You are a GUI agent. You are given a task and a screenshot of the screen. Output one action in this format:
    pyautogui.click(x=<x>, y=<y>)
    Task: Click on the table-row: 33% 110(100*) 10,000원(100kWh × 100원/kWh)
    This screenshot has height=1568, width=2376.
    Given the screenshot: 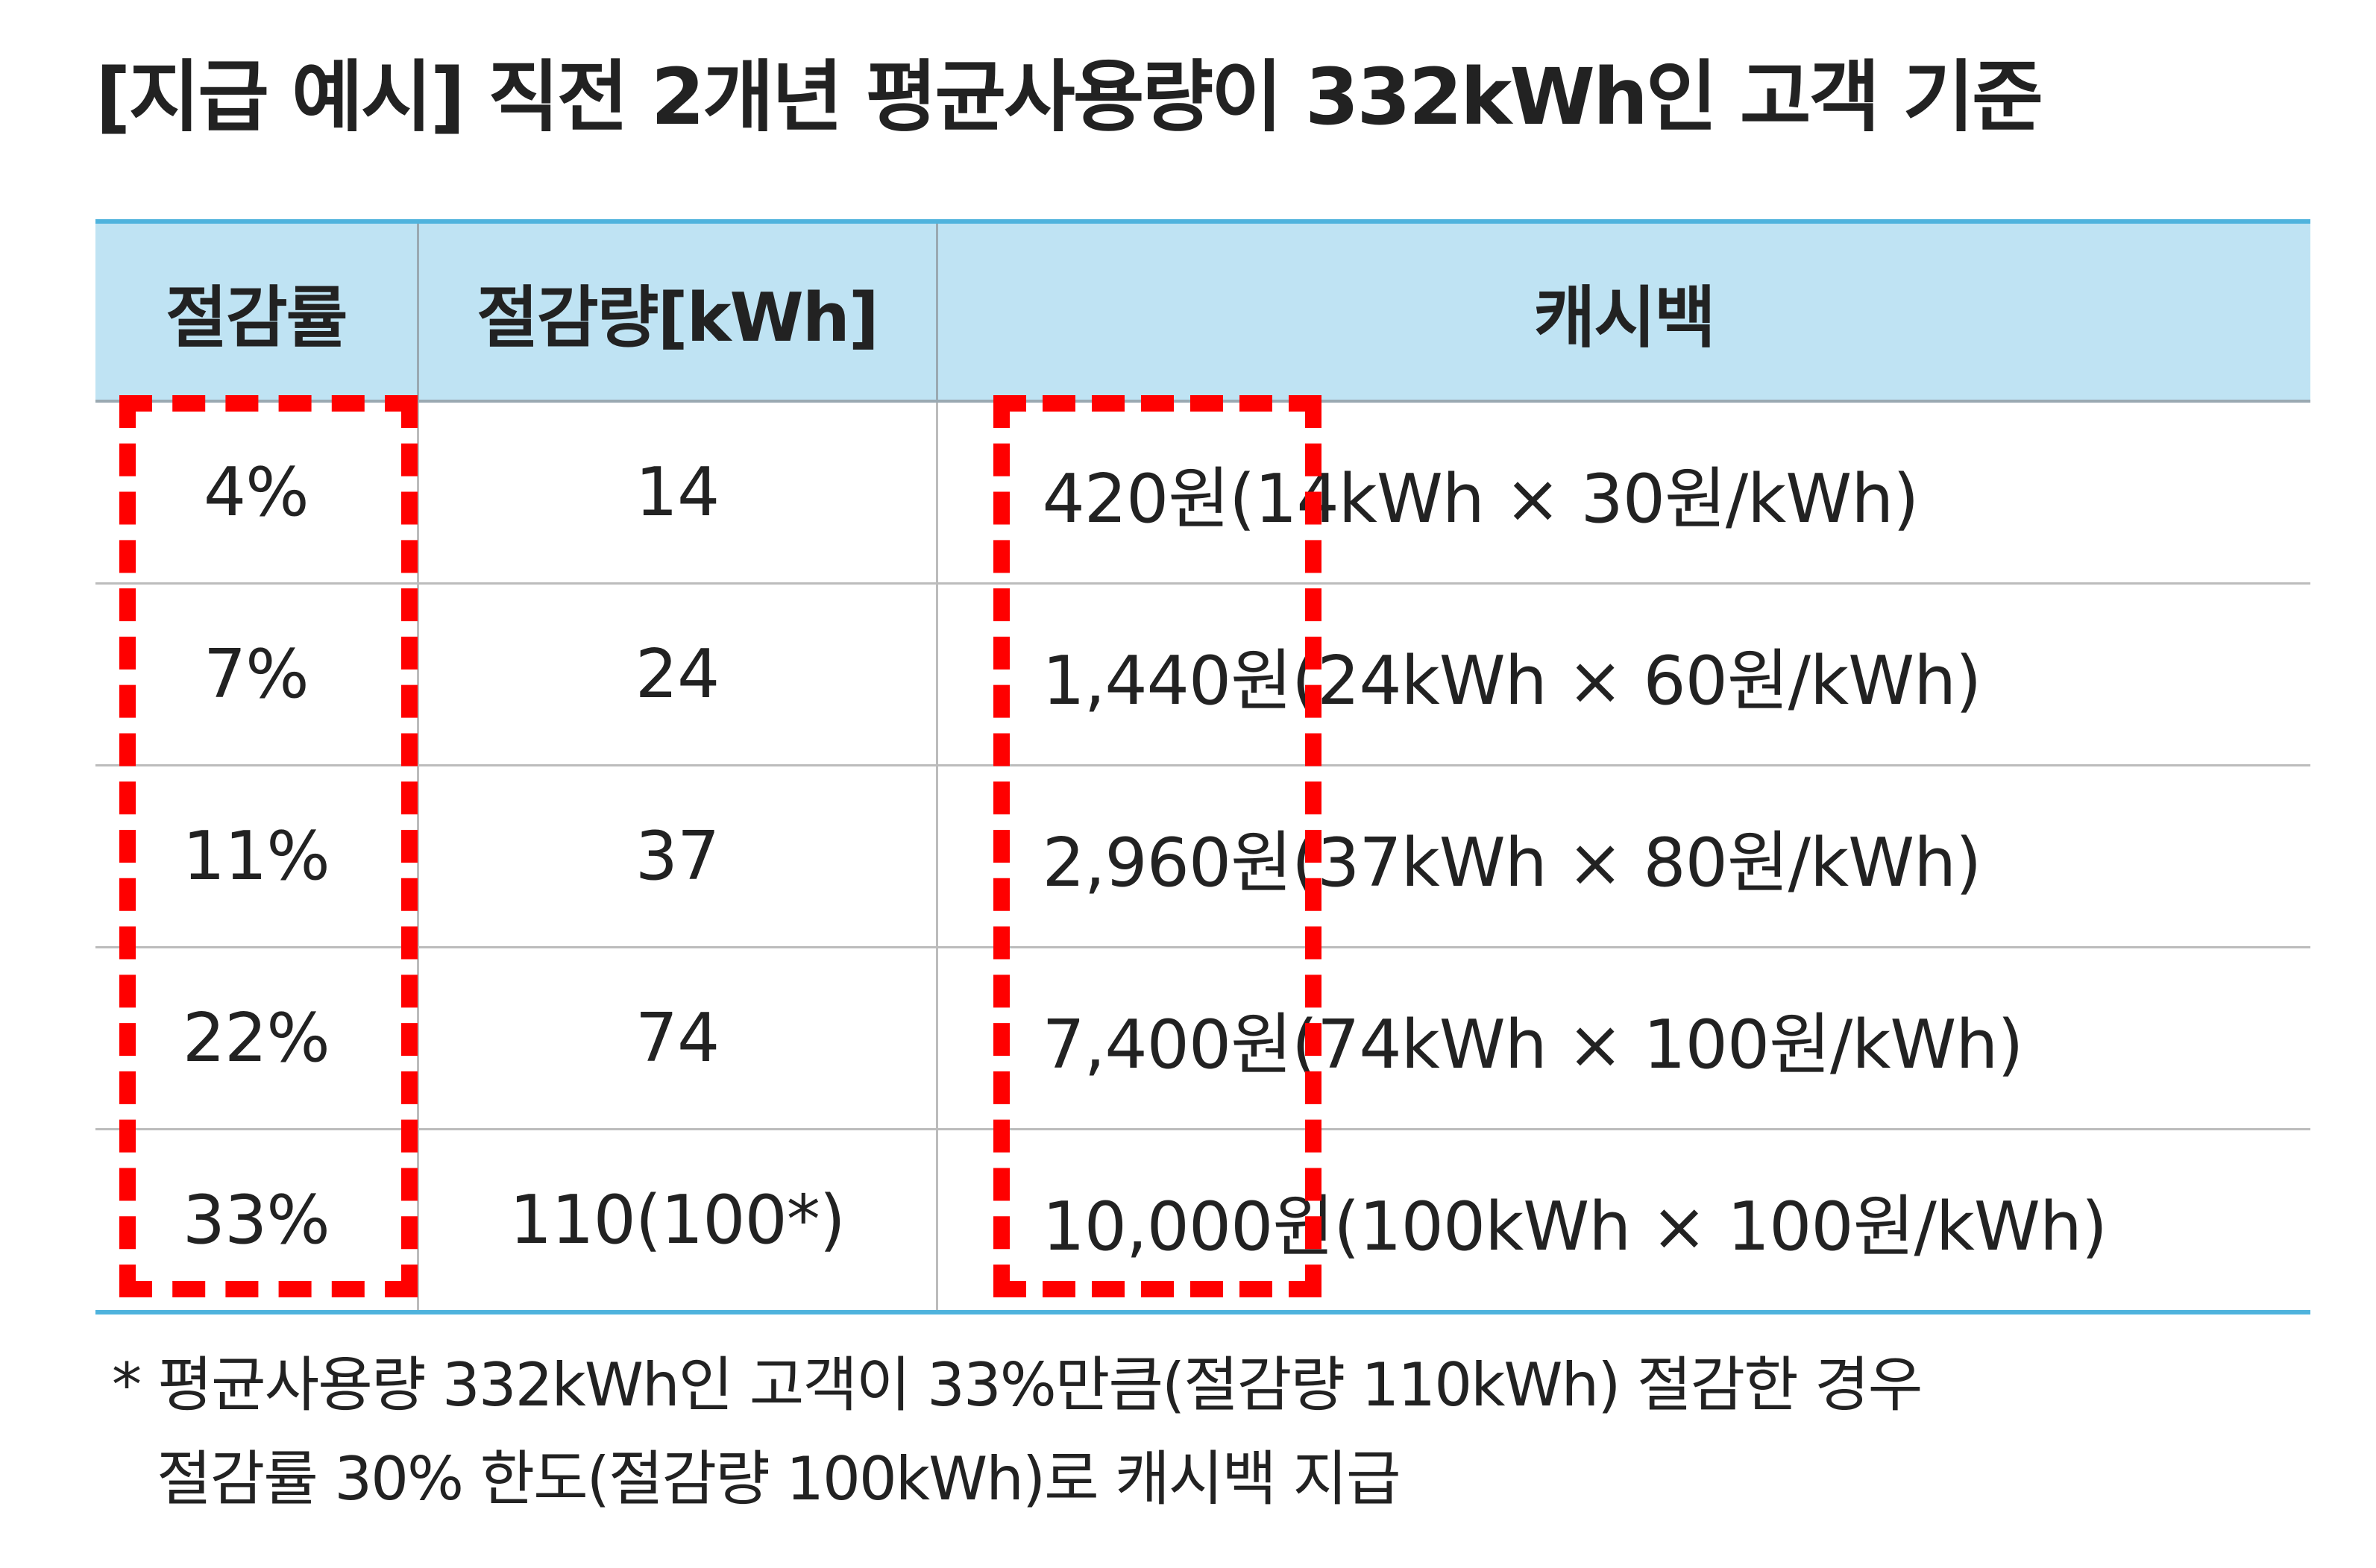 What is the action you would take?
    pyautogui.click(x=1202, y=1221)
    